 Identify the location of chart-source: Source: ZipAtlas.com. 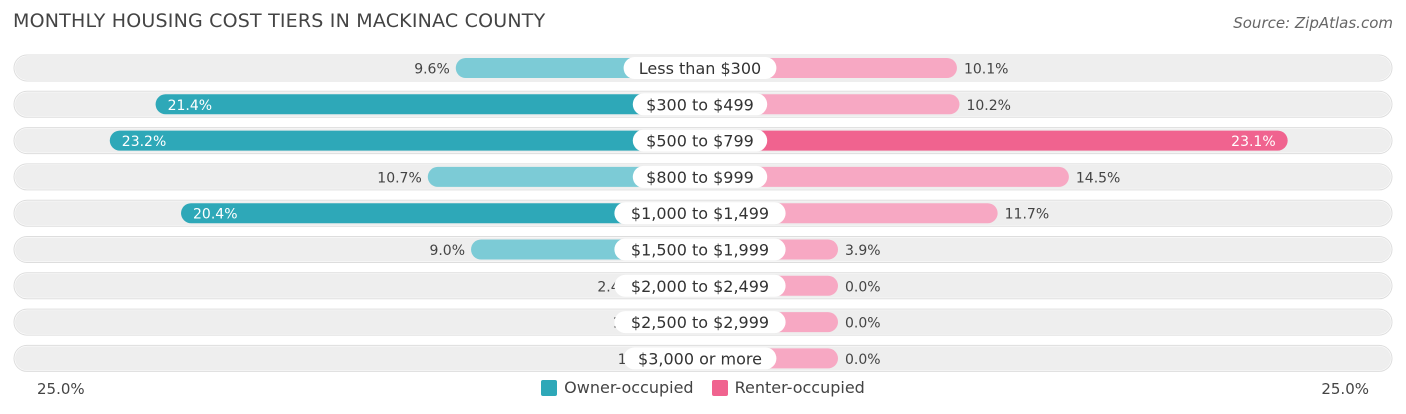
(1313, 23).